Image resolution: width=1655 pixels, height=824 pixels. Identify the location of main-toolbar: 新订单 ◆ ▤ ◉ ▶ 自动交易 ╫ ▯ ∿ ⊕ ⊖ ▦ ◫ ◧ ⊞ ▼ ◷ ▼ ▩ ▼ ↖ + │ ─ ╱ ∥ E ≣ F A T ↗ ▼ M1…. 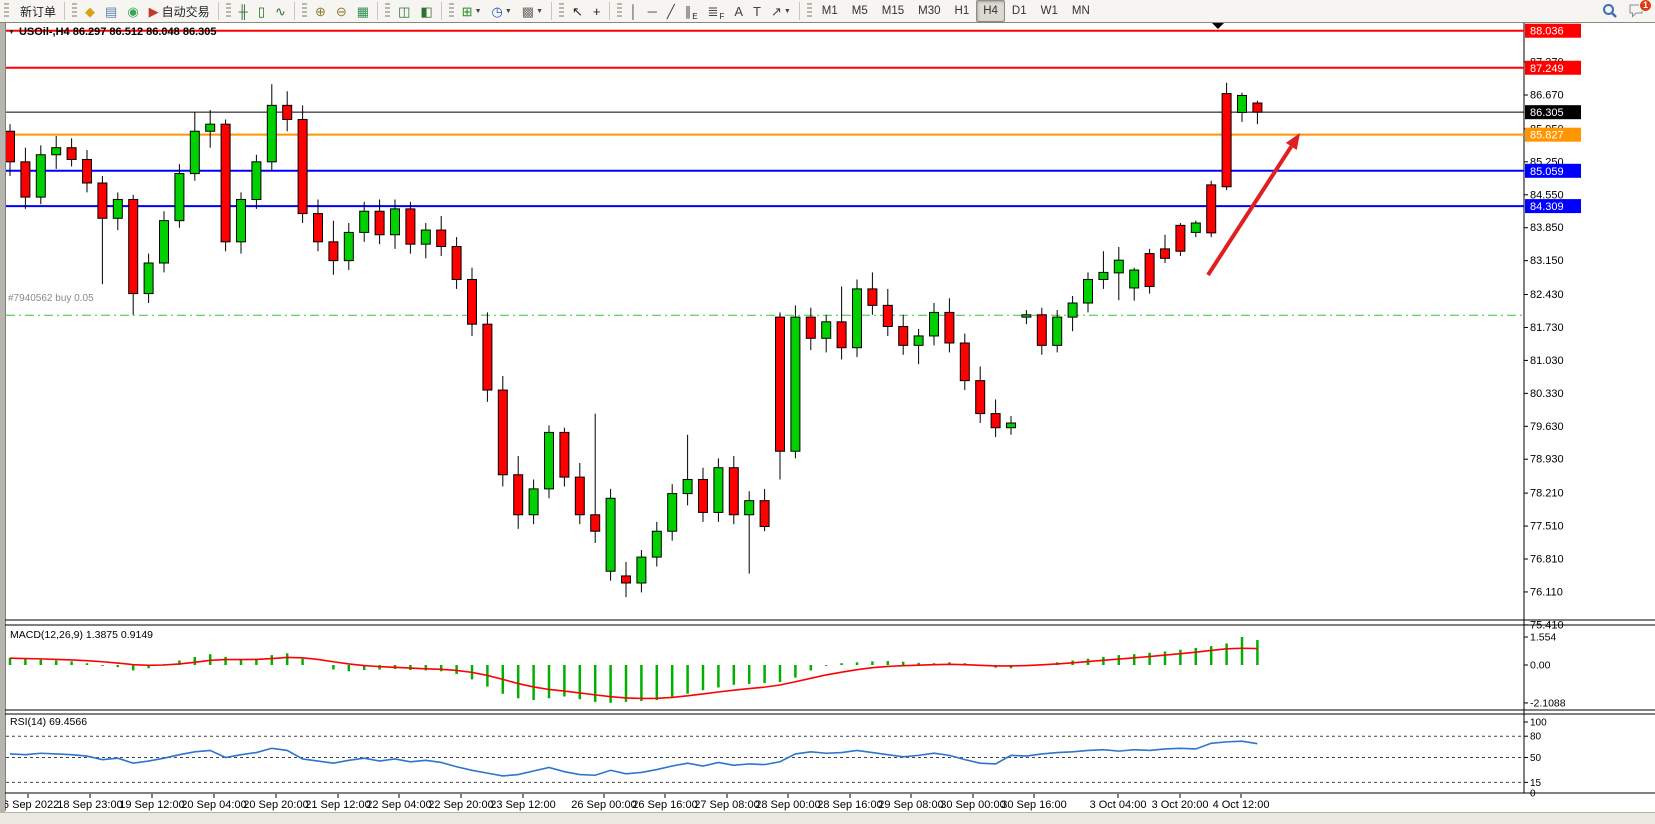
(827, 11).